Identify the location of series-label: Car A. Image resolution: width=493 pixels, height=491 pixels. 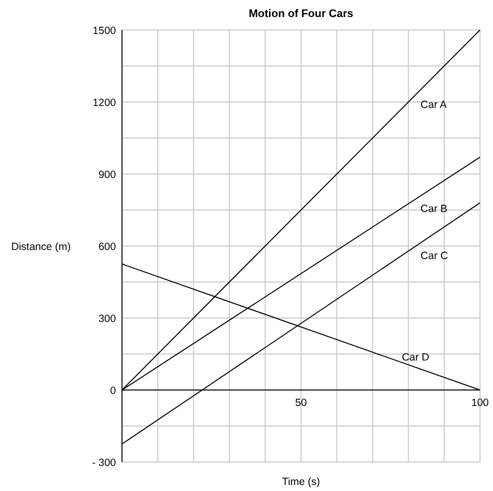
(433, 104).